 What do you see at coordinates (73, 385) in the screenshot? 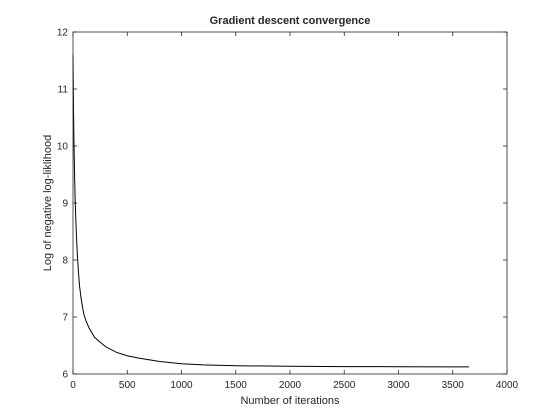
I see `x-tick-label: 0` at bounding box center [73, 385].